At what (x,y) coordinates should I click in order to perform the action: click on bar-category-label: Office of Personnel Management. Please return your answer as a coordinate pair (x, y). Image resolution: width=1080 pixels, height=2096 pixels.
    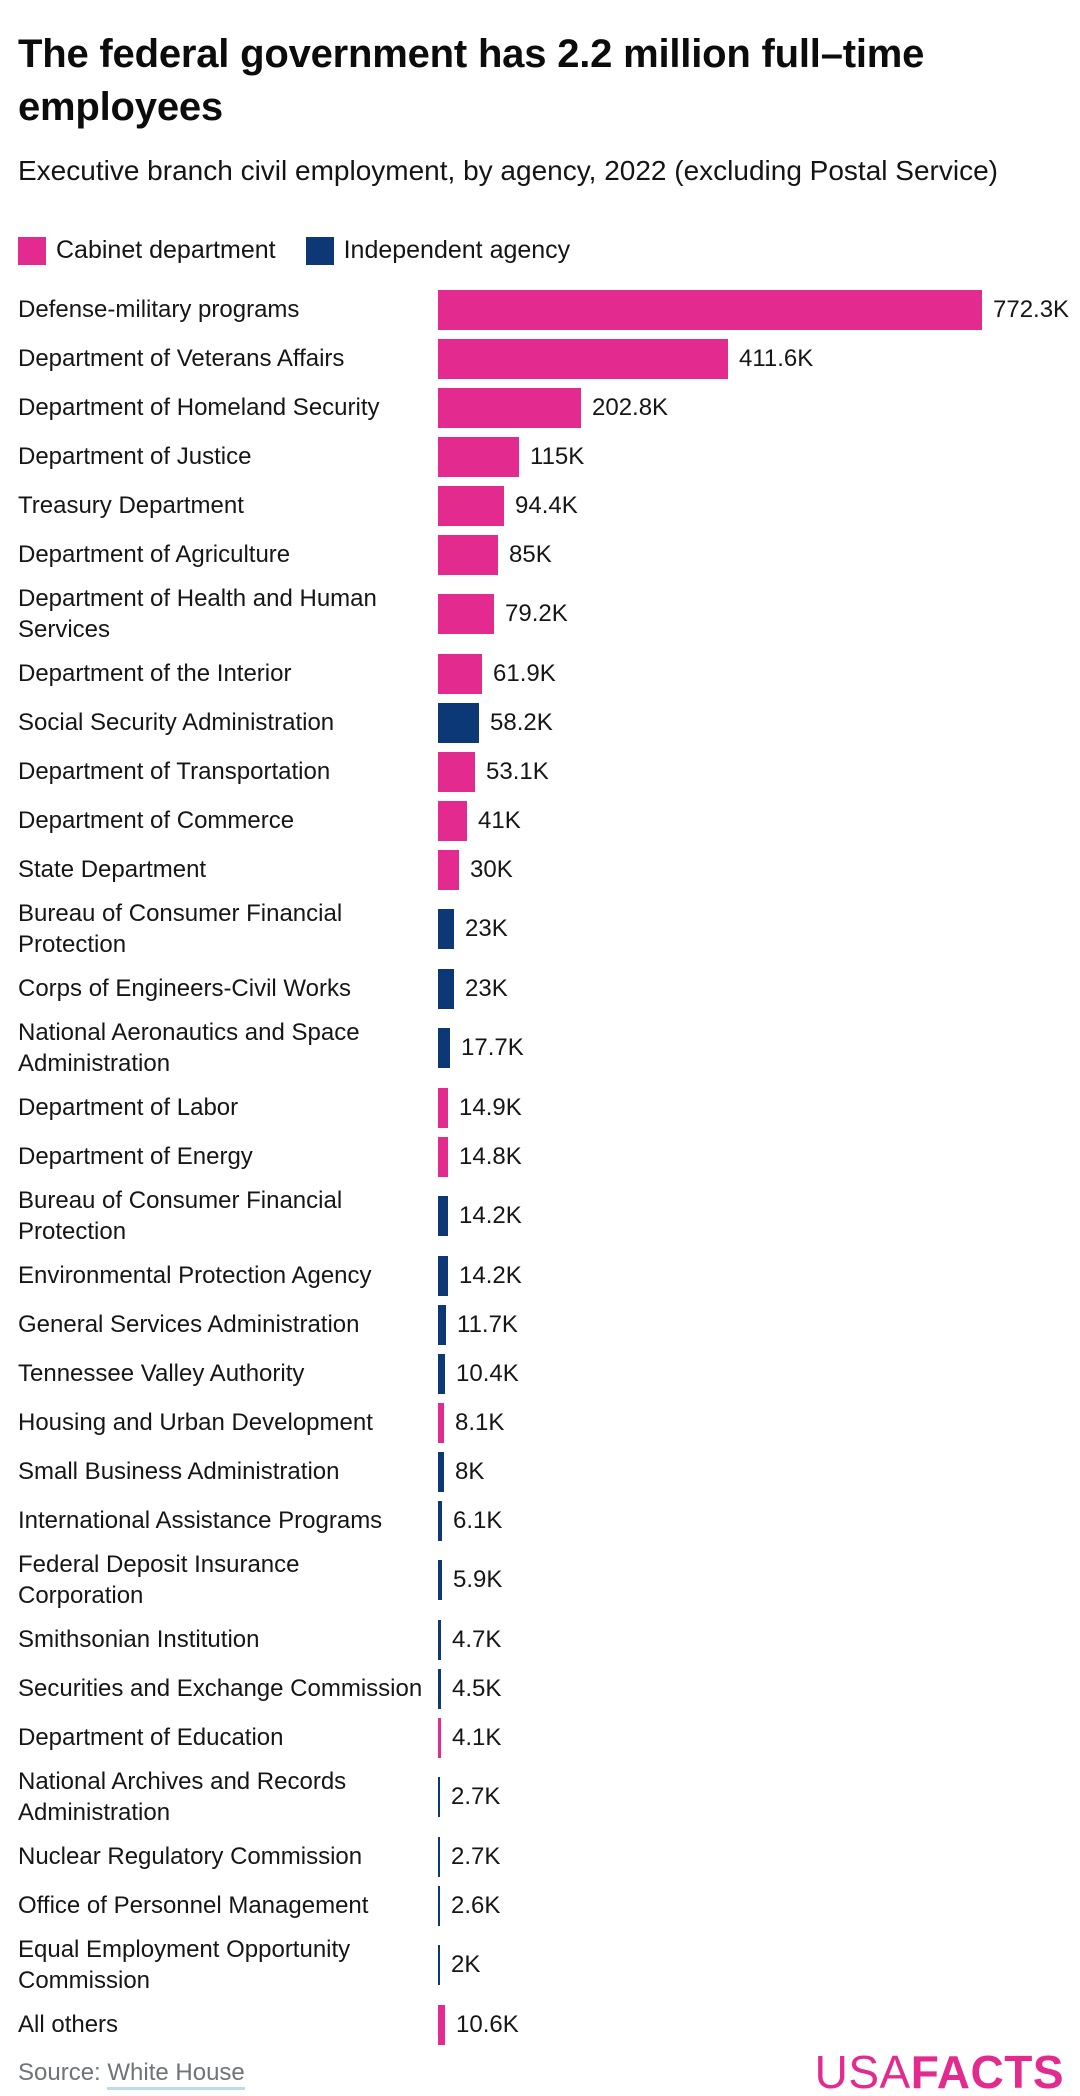
    Looking at the image, I should click on (193, 1905).